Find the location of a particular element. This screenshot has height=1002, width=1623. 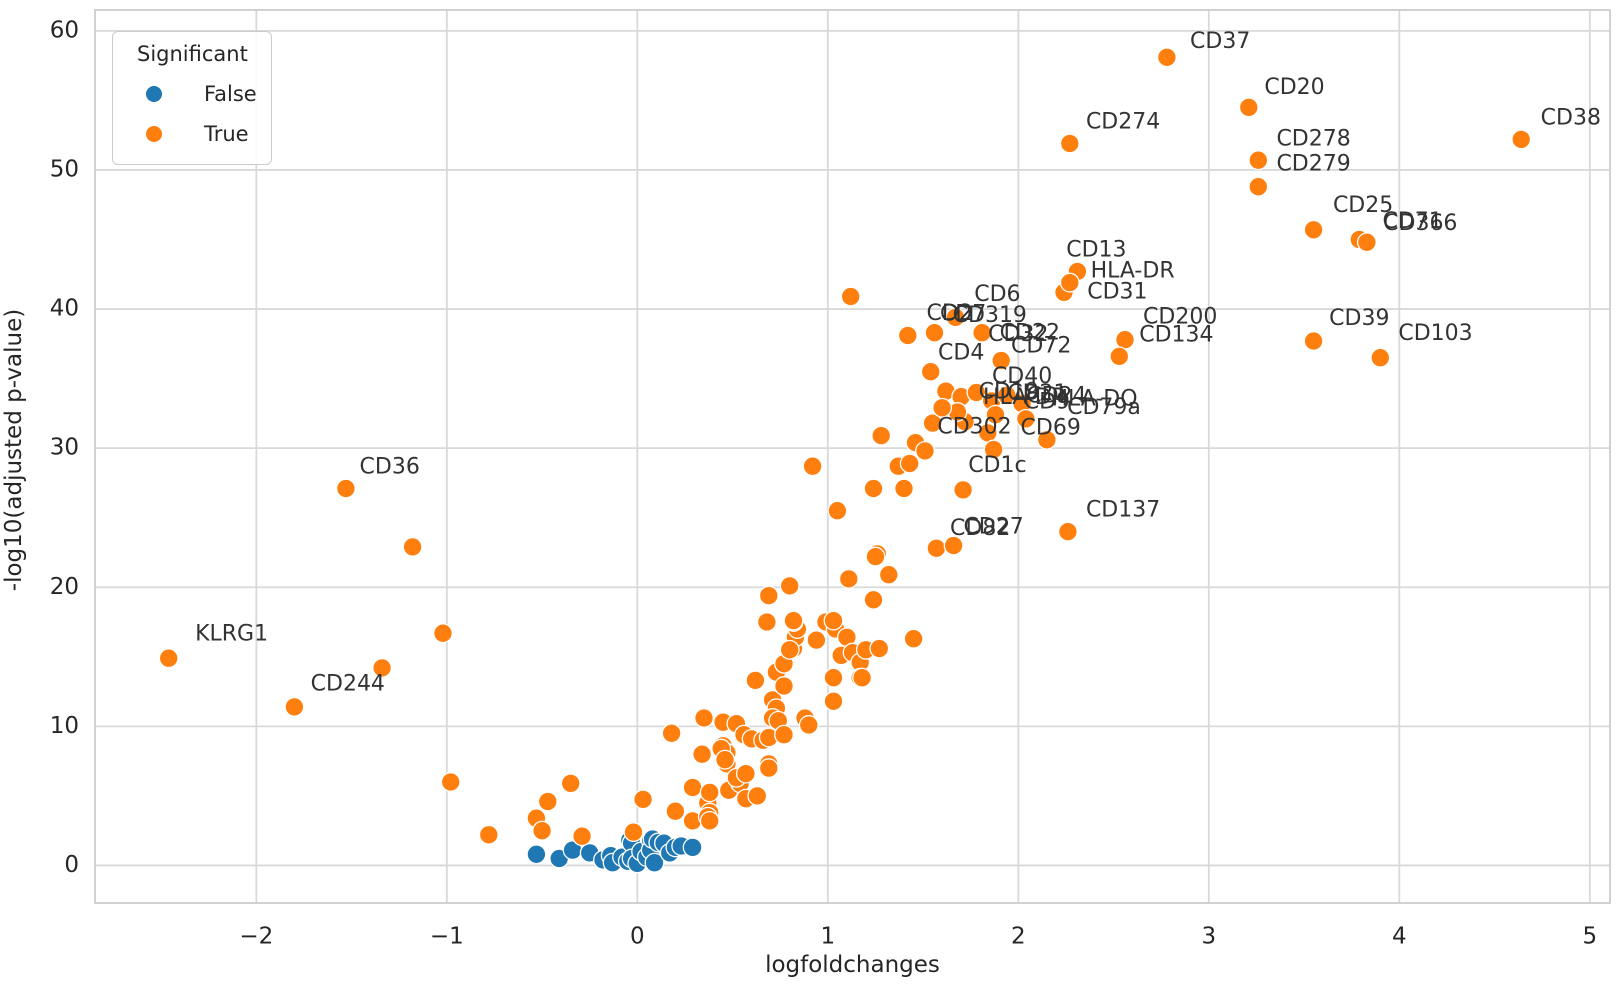

x-tick-label: 2 is located at coordinates (1018, 937).